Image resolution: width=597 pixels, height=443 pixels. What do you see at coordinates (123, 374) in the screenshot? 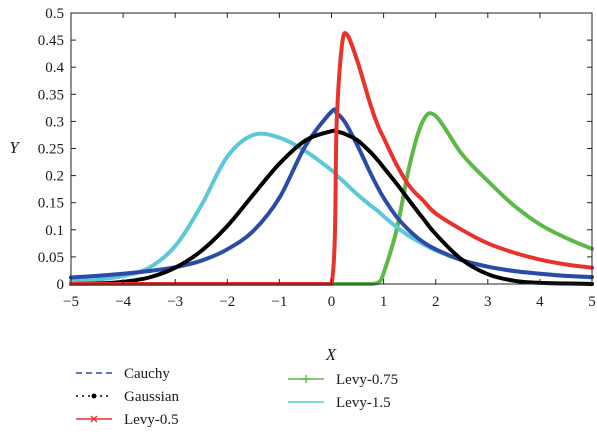
I see `legend-item-cauchy: Cauchy` at bounding box center [123, 374].